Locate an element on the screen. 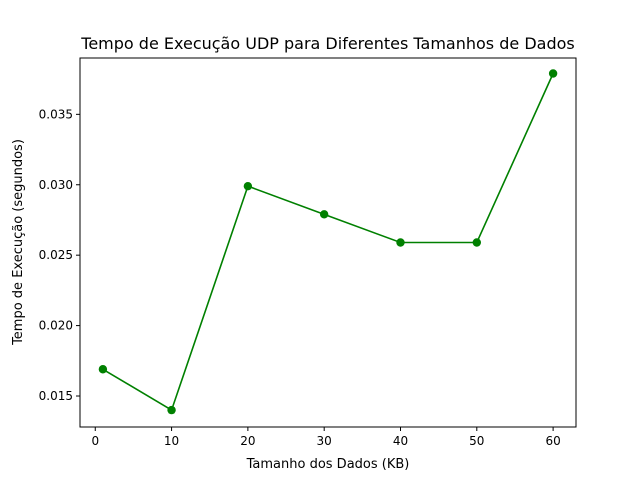 This screenshot has height=480, width=640. x-axis: 0 10 20 30 40 50 60 is located at coordinates (326, 437).